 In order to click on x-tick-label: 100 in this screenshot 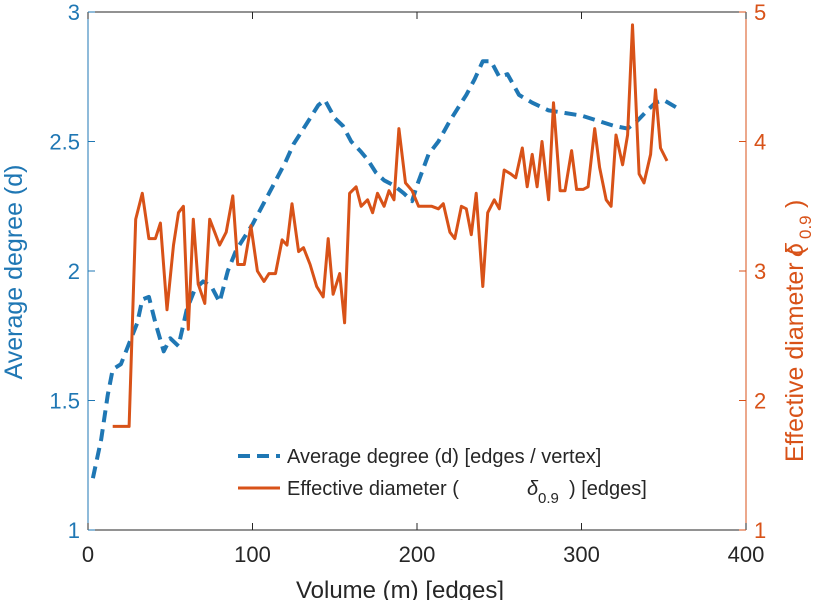, I will do `click(252, 554)`.